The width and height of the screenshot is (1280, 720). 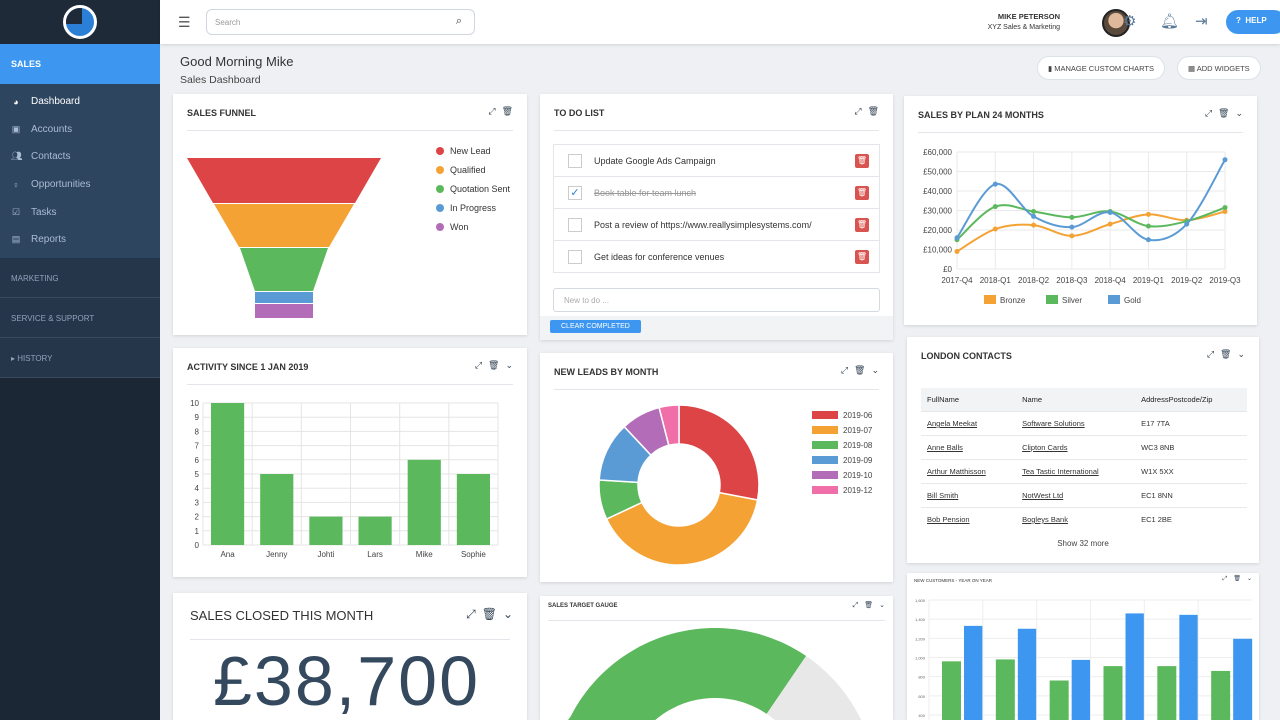 I want to click on x-tick-label: 2019-Q3, so click(x=1225, y=280).